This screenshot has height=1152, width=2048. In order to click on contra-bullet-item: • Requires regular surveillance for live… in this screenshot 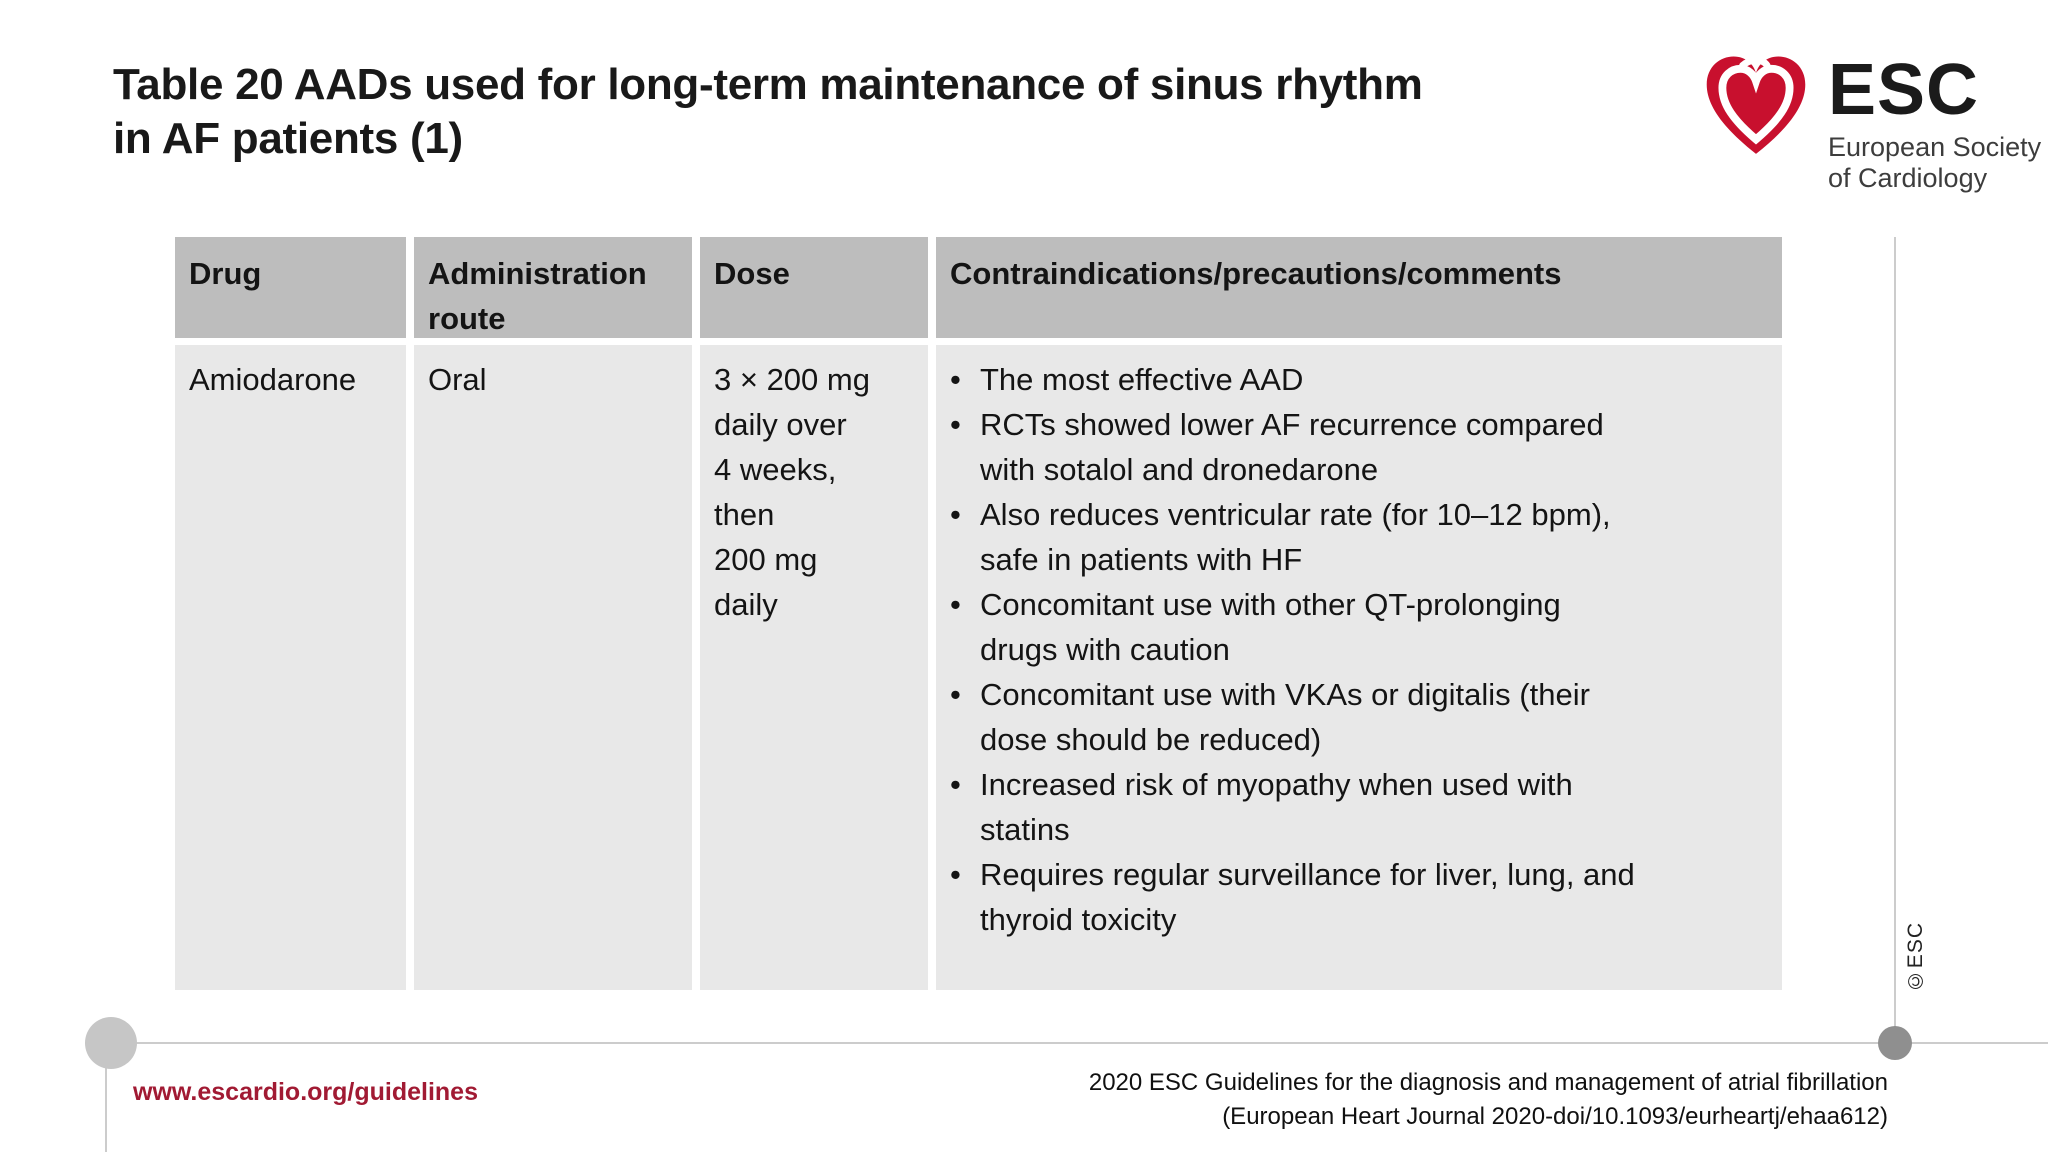, I will do `click(1354, 897)`.